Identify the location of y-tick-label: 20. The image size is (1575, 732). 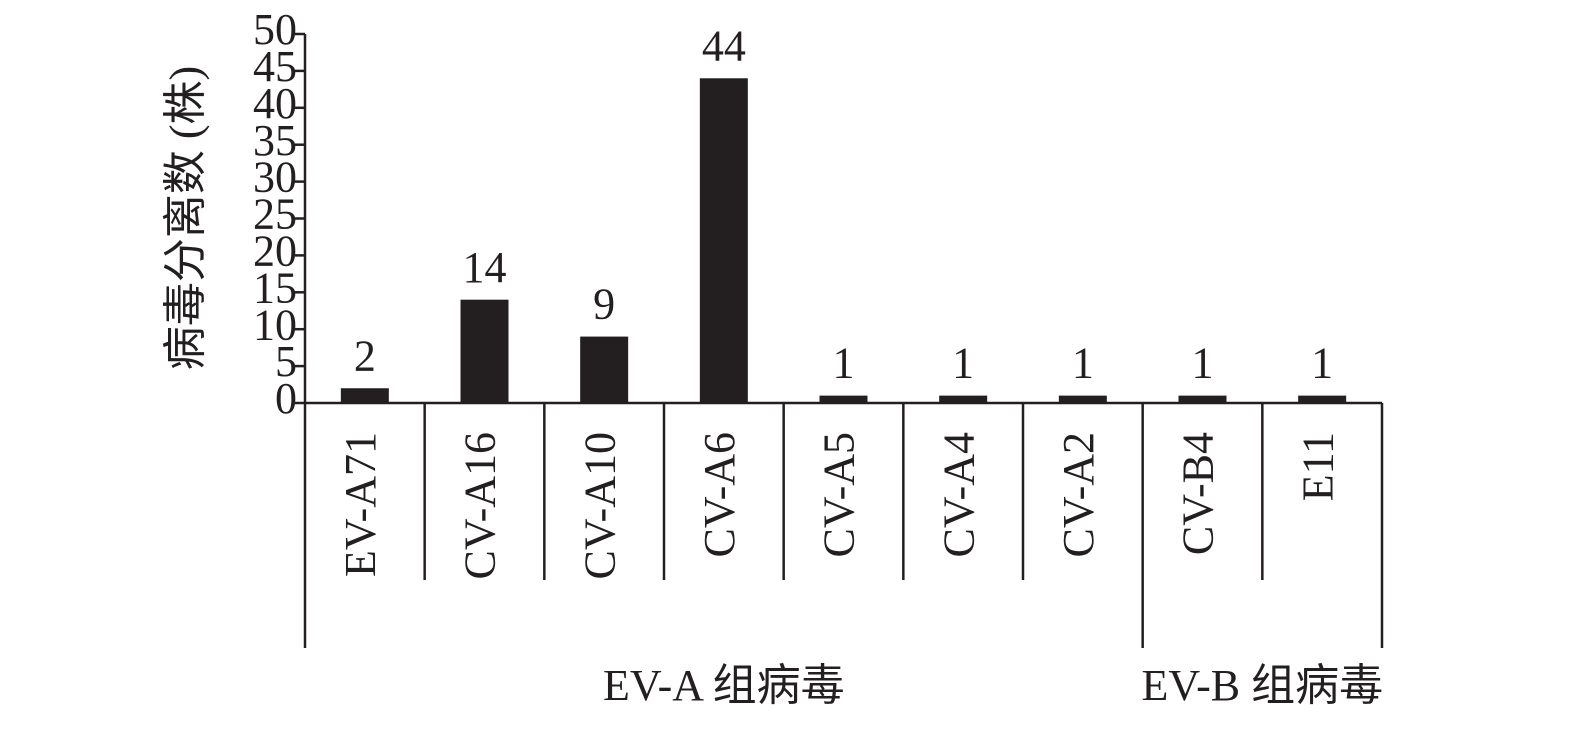
(275, 250).